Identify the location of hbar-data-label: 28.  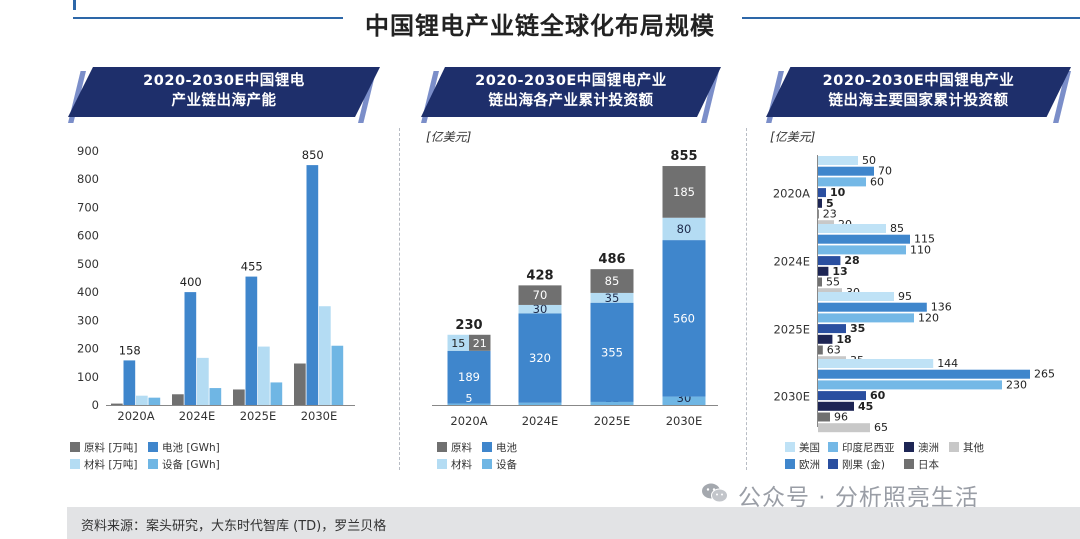
(851, 260).